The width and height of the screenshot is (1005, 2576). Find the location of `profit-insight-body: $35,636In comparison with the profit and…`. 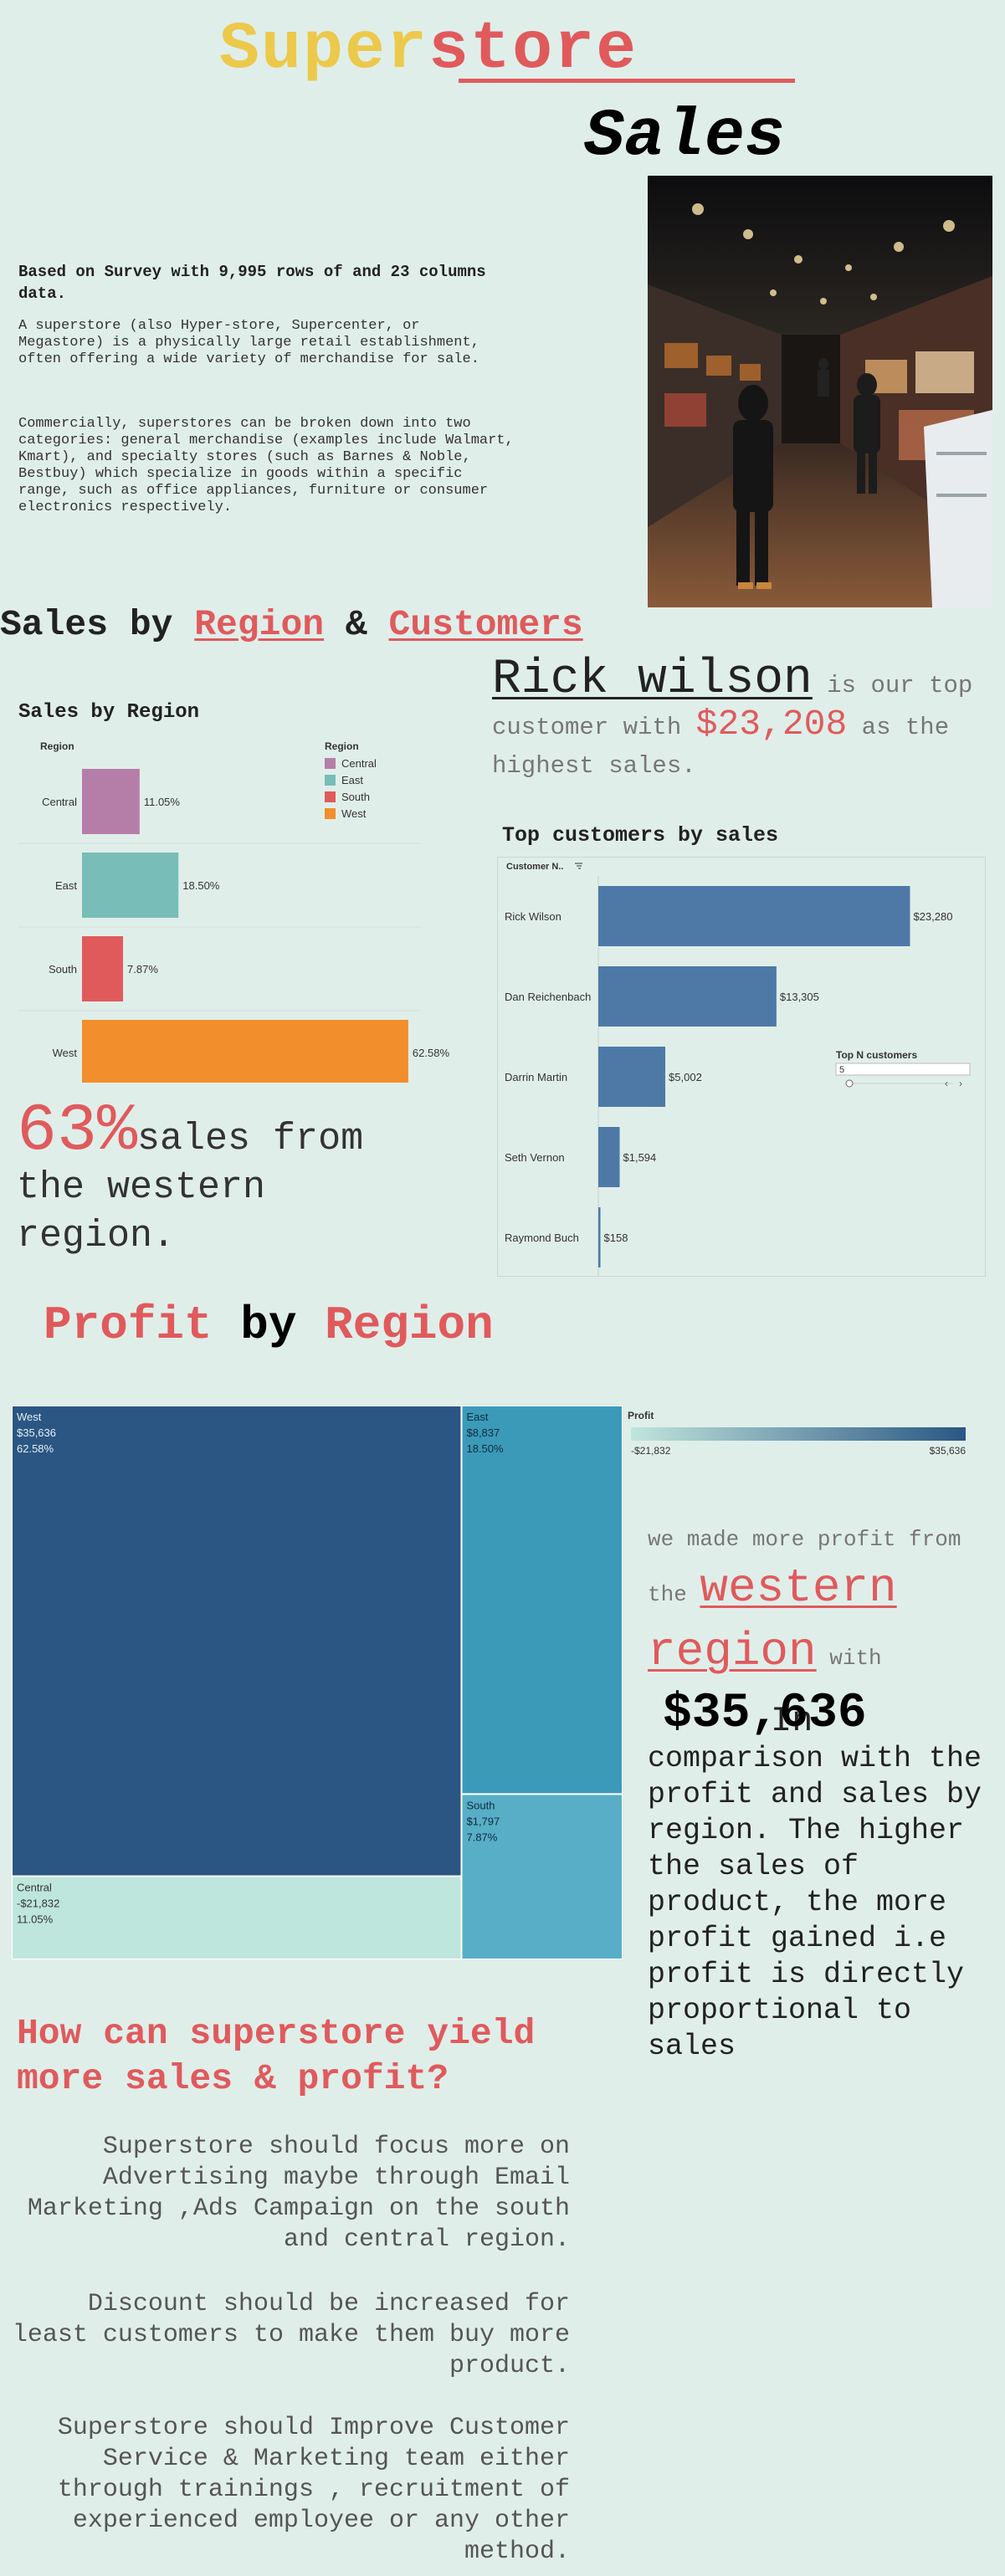

profit-insight-body: $35,636In comparison with the profit and… is located at coordinates (827, 1884).